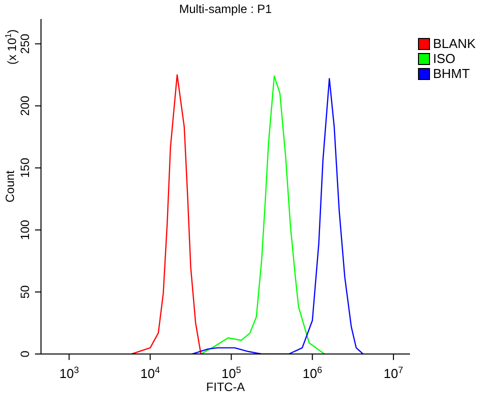 Image resolution: width=488 pixels, height=393 pixels. What do you see at coordinates (232, 373) in the screenshot?
I see `x-tick-label: 10$^{5}$` at bounding box center [232, 373].